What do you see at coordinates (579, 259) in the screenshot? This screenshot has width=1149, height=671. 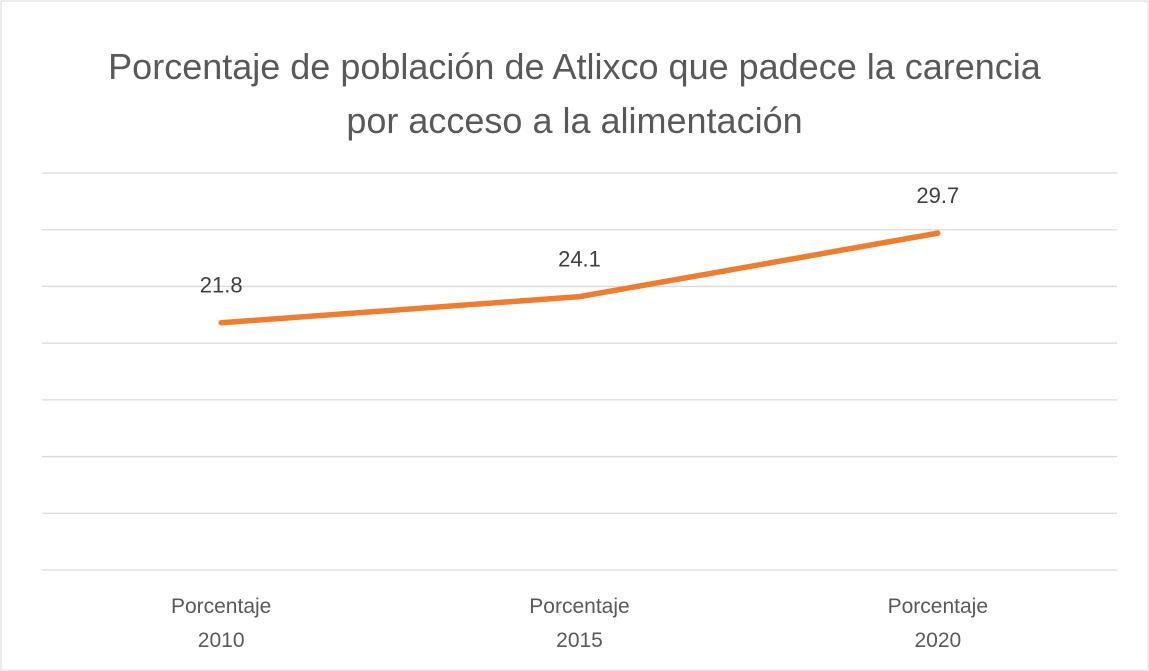 I see `data-label: 24.1` at bounding box center [579, 259].